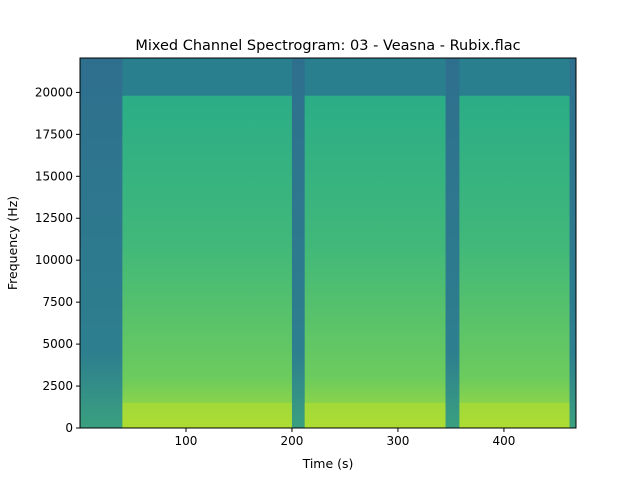  What do you see at coordinates (186, 441) in the screenshot?
I see `x-tick-label: 100` at bounding box center [186, 441].